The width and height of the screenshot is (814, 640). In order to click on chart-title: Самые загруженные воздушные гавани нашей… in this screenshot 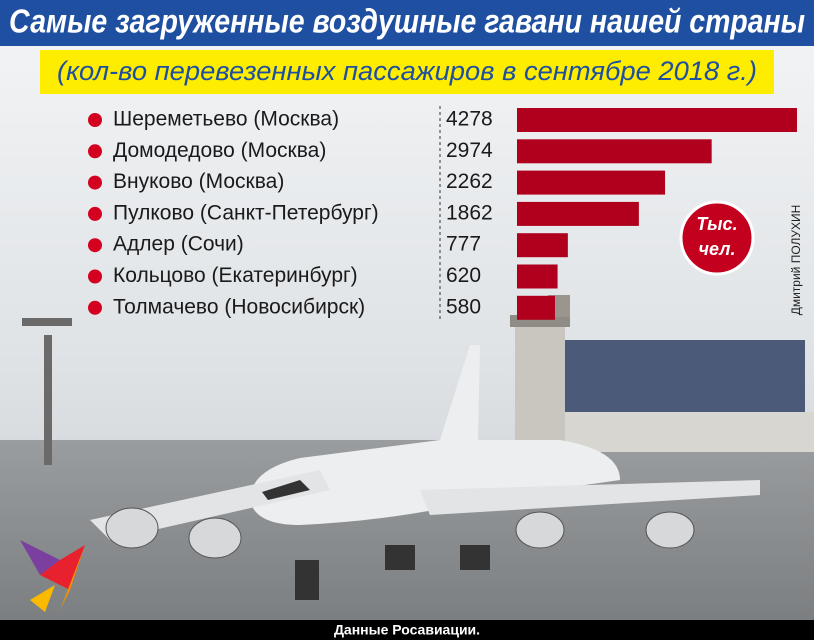, I will do `click(407, 21)`.